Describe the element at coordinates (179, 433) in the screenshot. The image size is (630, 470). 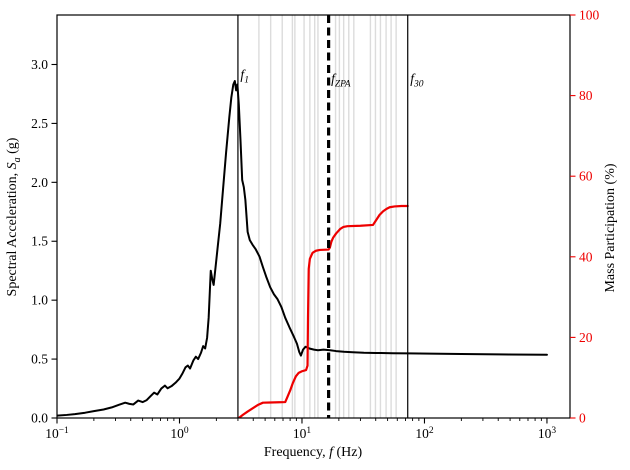
I see `x-tick-label: 100` at that location.